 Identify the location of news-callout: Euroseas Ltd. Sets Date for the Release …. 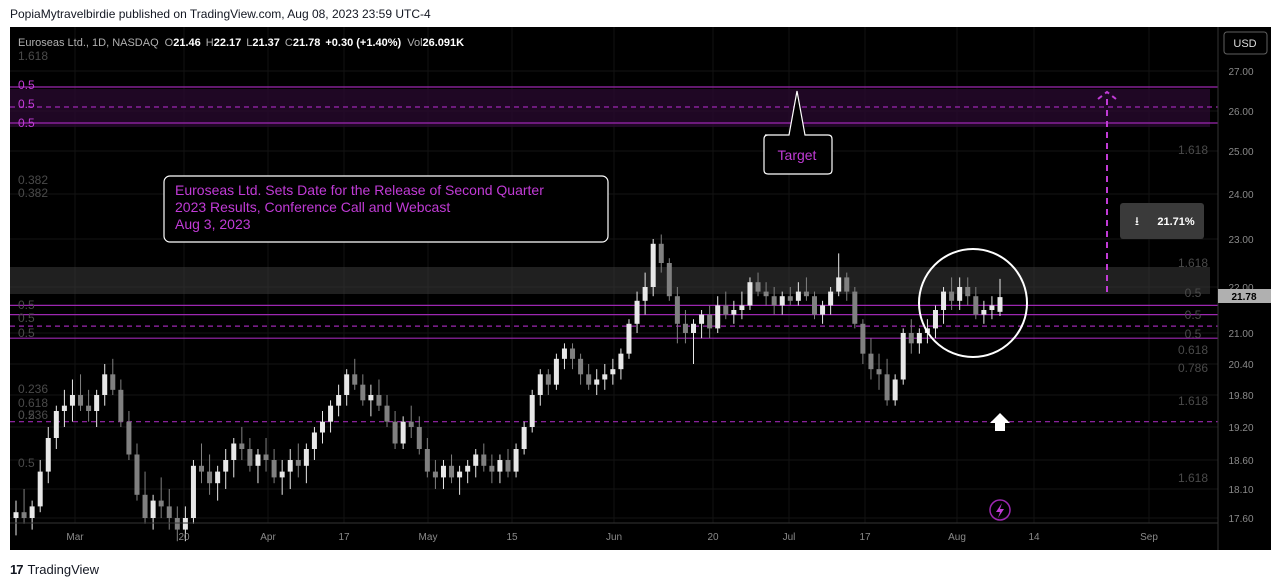
(386, 209).